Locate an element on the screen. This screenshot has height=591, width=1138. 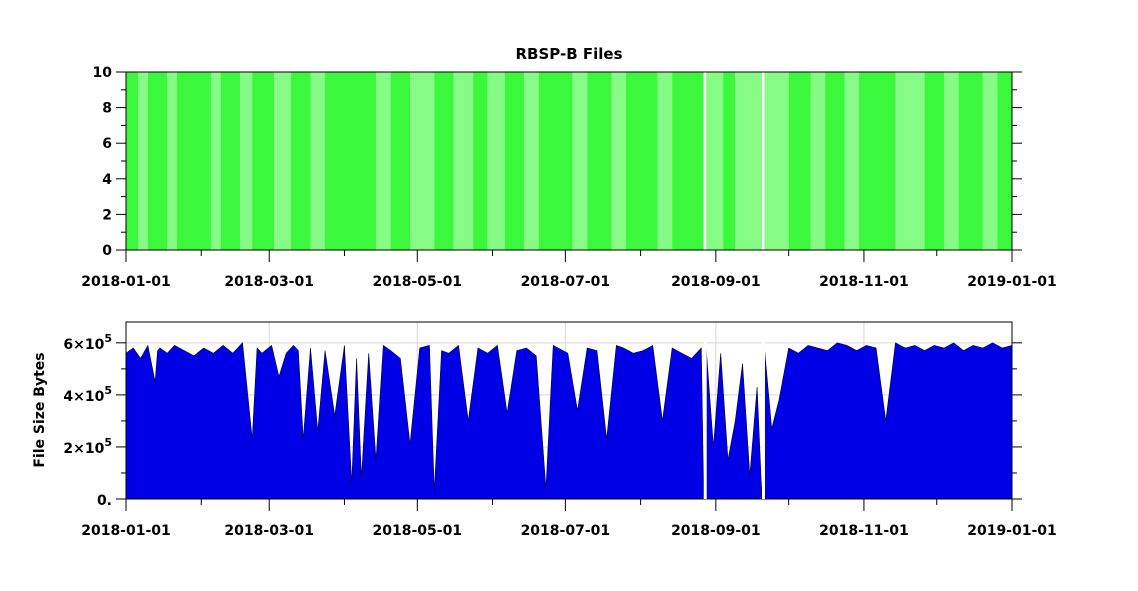
y-tick-label: 0 is located at coordinates (107, 251).